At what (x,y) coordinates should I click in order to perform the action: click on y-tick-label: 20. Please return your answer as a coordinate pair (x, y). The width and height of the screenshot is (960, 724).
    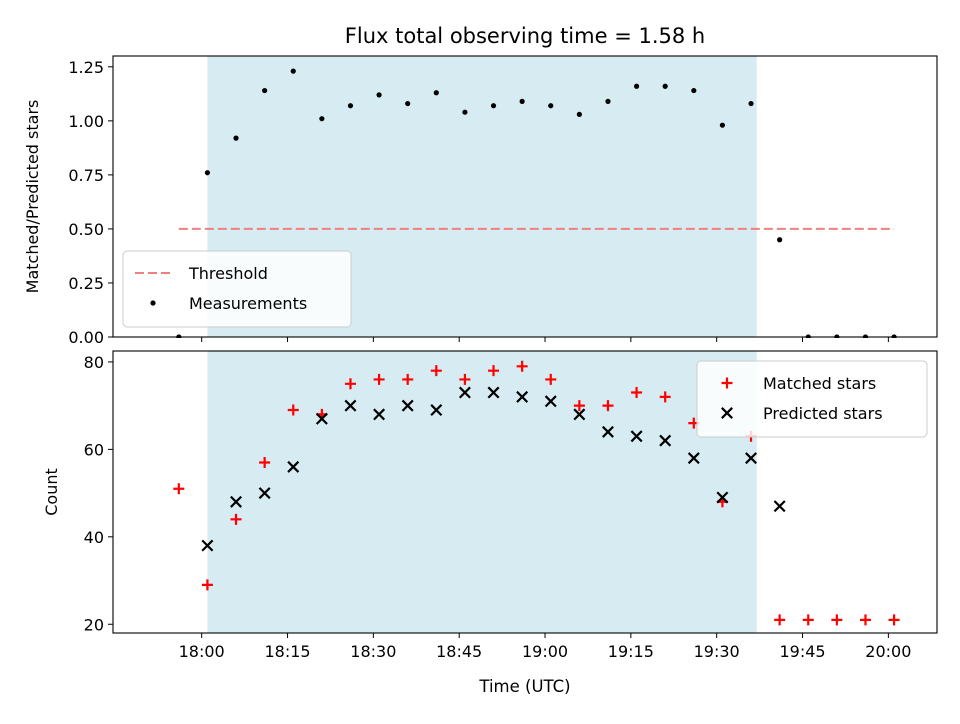
    Looking at the image, I should click on (94, 624).